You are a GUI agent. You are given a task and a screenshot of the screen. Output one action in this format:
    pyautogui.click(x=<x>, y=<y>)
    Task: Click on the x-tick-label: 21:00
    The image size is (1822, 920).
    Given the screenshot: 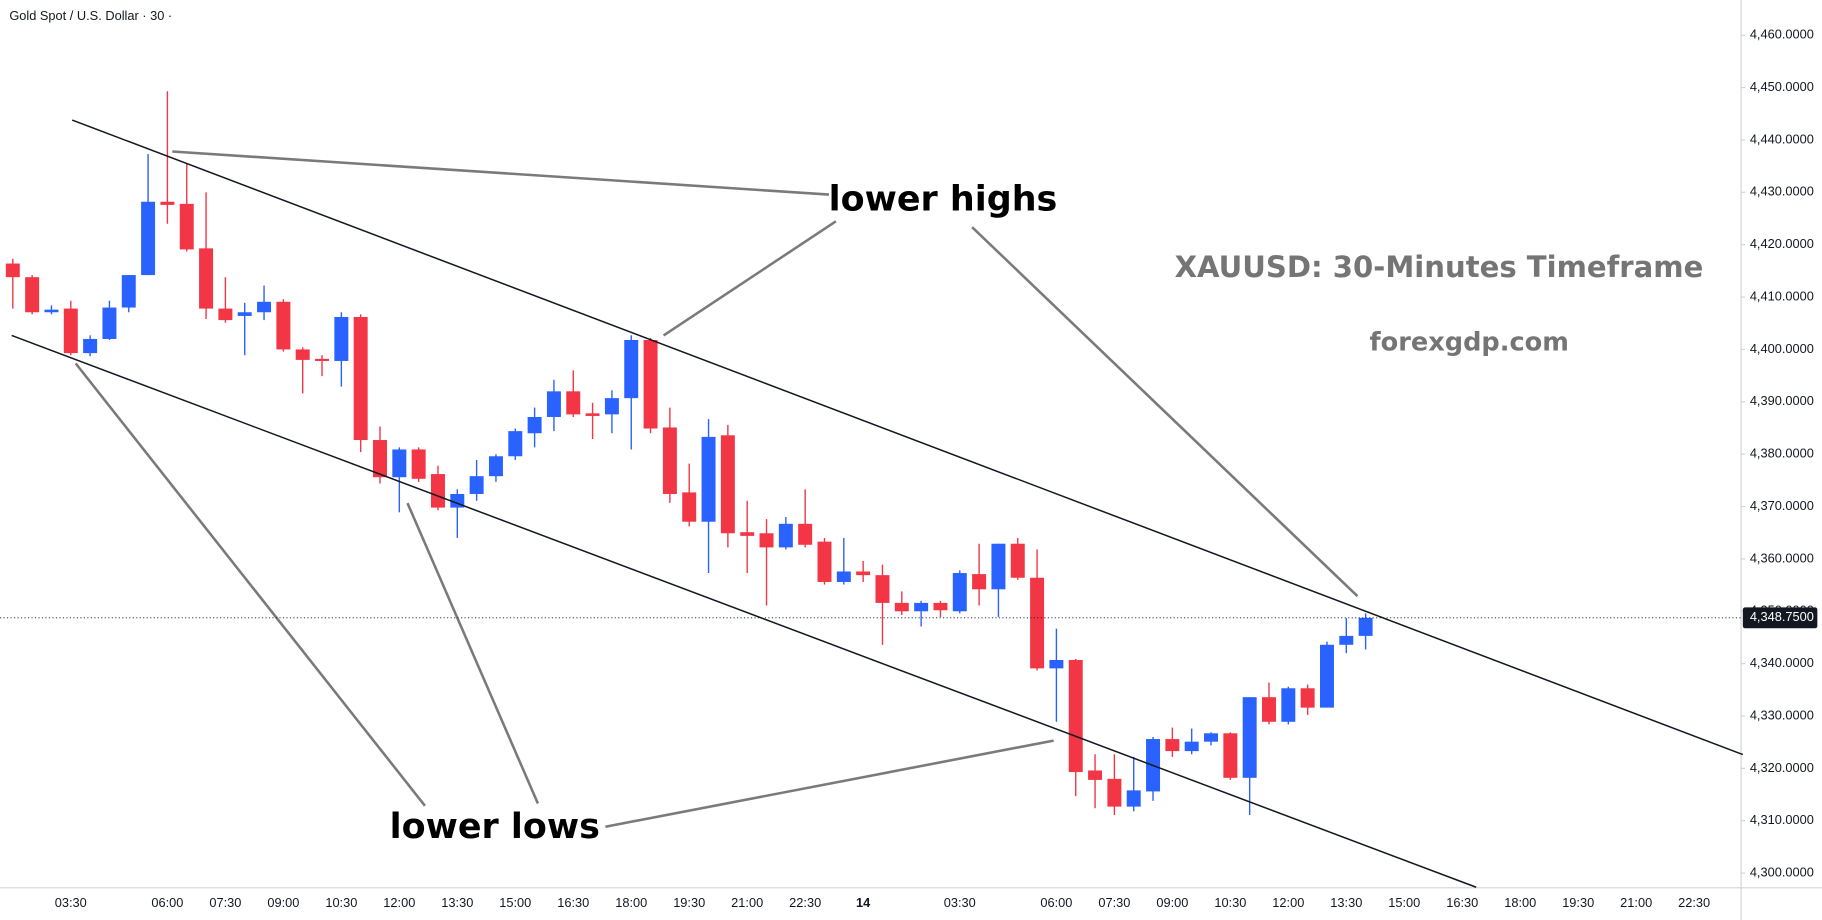 What is the action you would take?
    pyautogui.click(x=747, y=902)
    